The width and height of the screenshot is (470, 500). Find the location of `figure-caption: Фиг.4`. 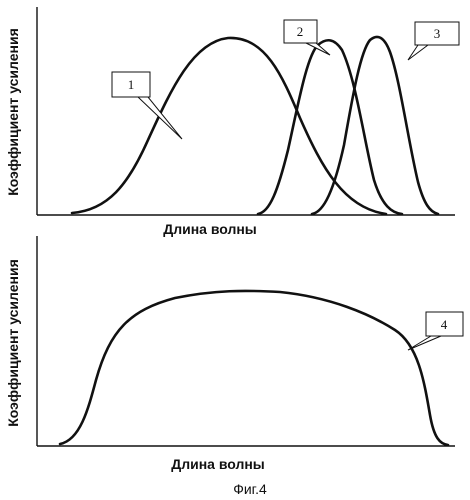

figure-caption: Фиг.4 is located at coordinates (250, 489).